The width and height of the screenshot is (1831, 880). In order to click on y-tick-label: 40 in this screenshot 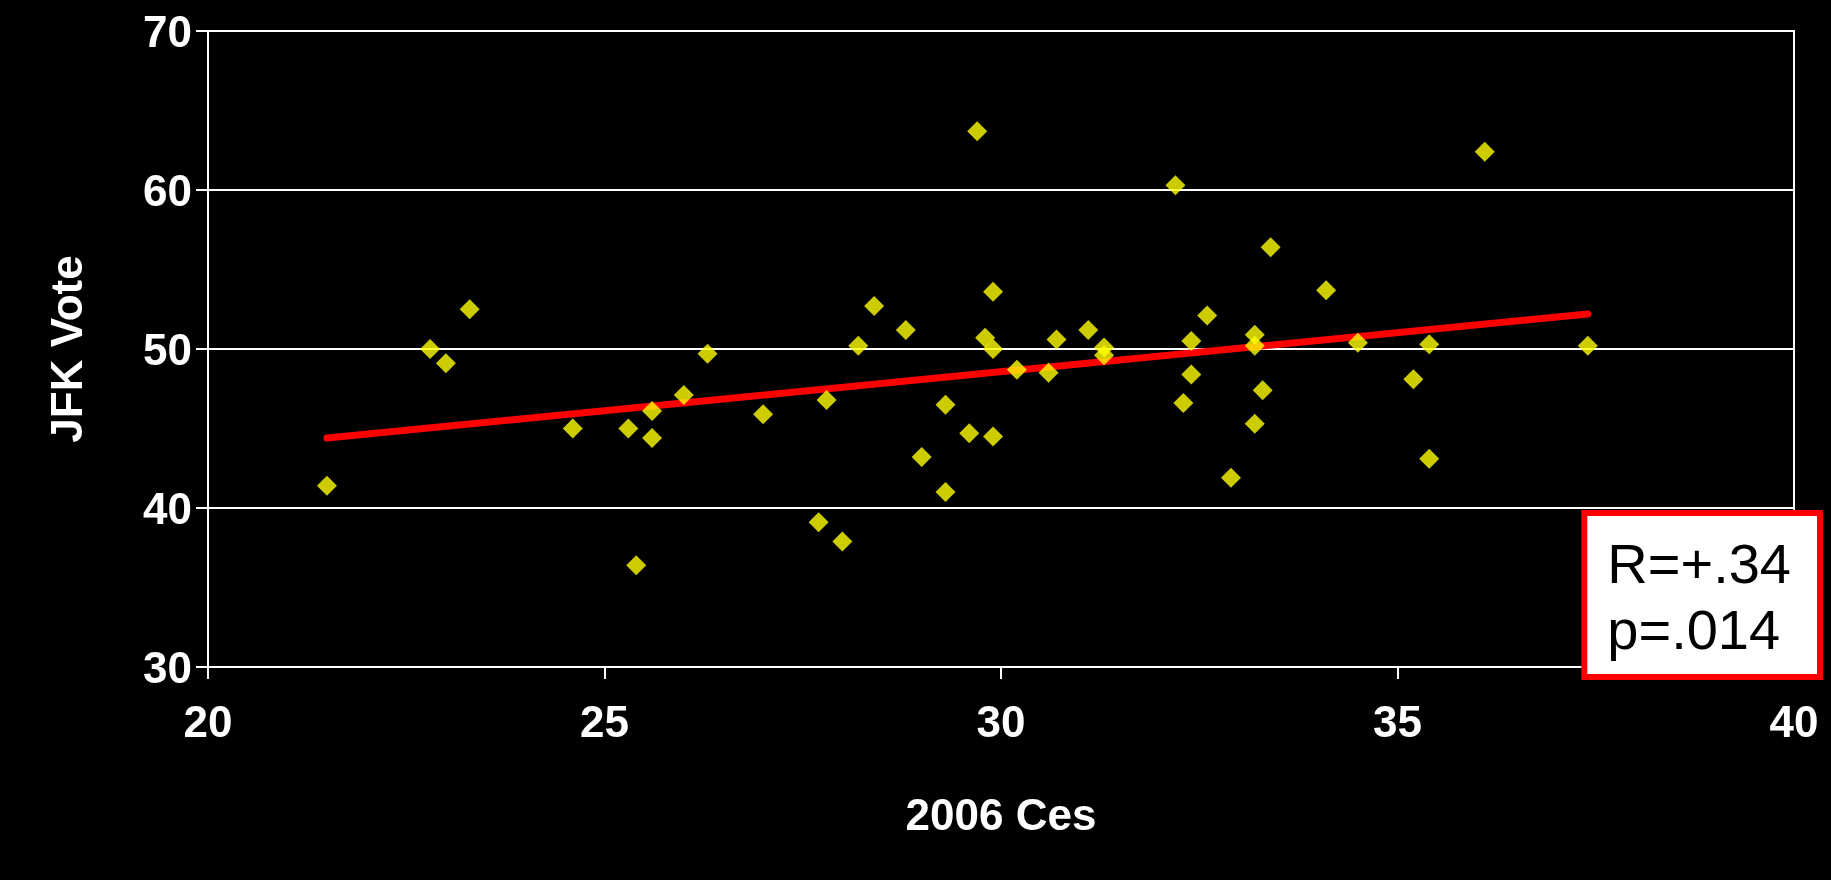, I will do `click(167, 508)`.